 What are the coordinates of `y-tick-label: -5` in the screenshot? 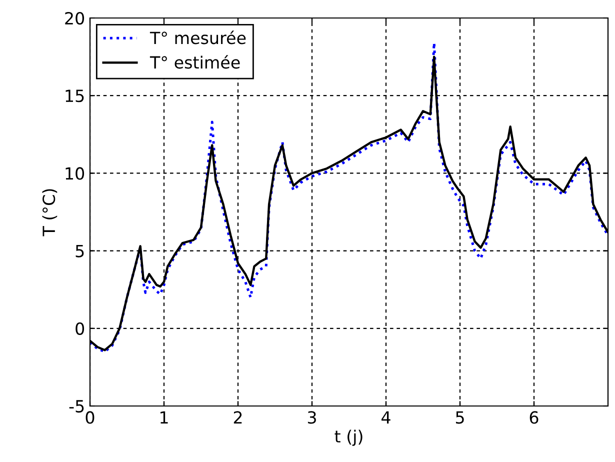 It's located at (76, 406).